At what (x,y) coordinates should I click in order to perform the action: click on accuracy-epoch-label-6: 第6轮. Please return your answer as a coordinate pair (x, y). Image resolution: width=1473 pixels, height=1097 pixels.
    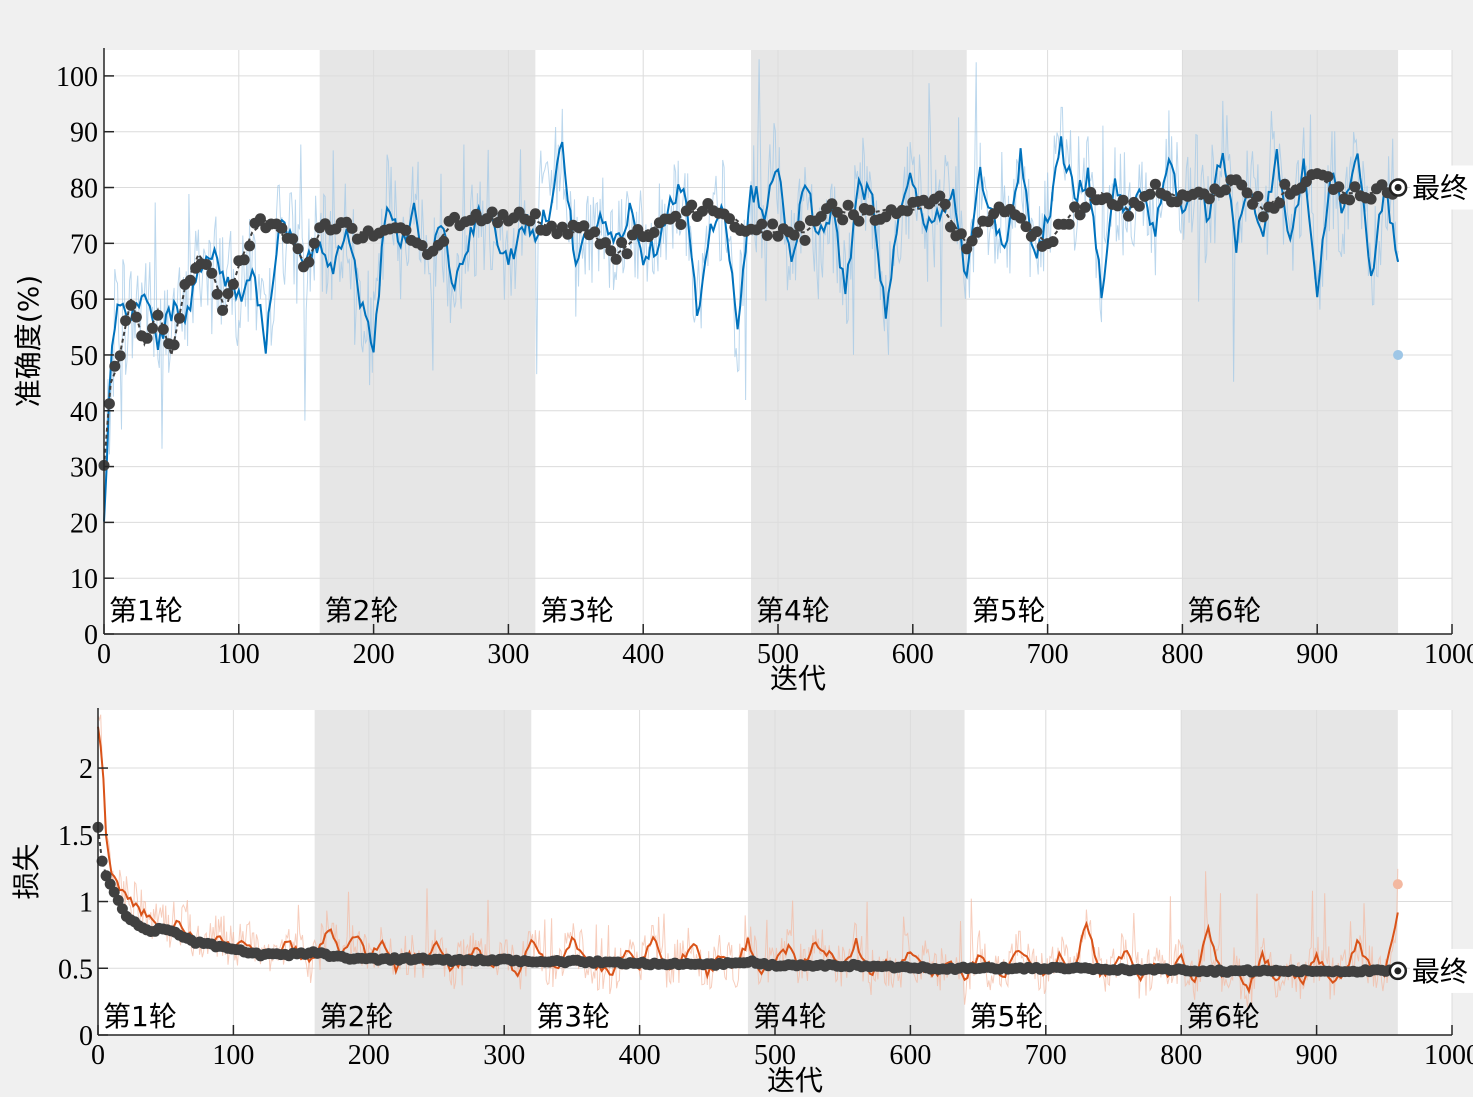
    Looking at the image, I should click on (1224, 610).